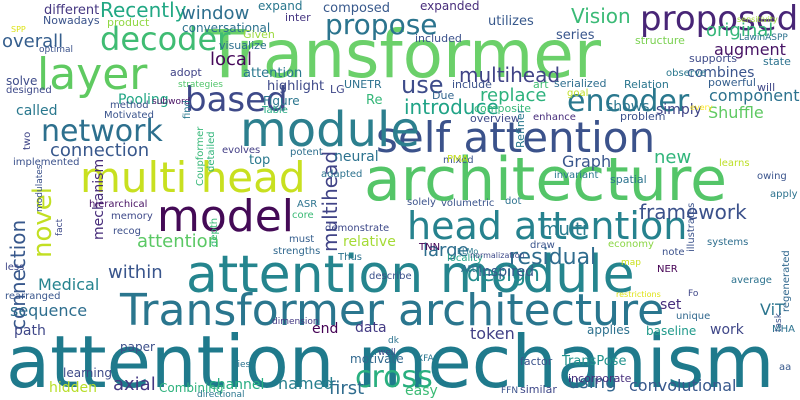 This screenshot has height=400, width=800. Describe the element at coordinates (732, 82) in the screenshot. I see `word-powerful: powerful` at that location.